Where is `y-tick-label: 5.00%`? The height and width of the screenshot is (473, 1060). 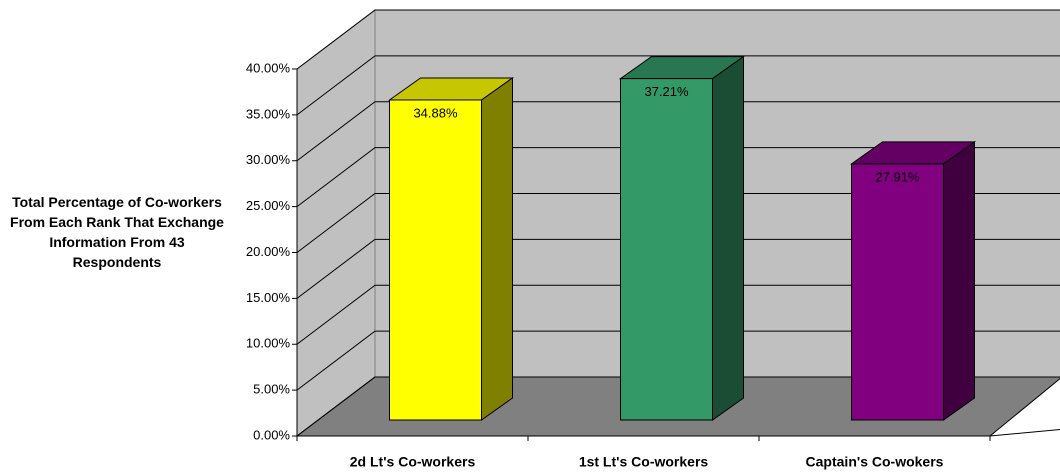 y-tick-label: 5.00% is located at coordinates (271, 389).